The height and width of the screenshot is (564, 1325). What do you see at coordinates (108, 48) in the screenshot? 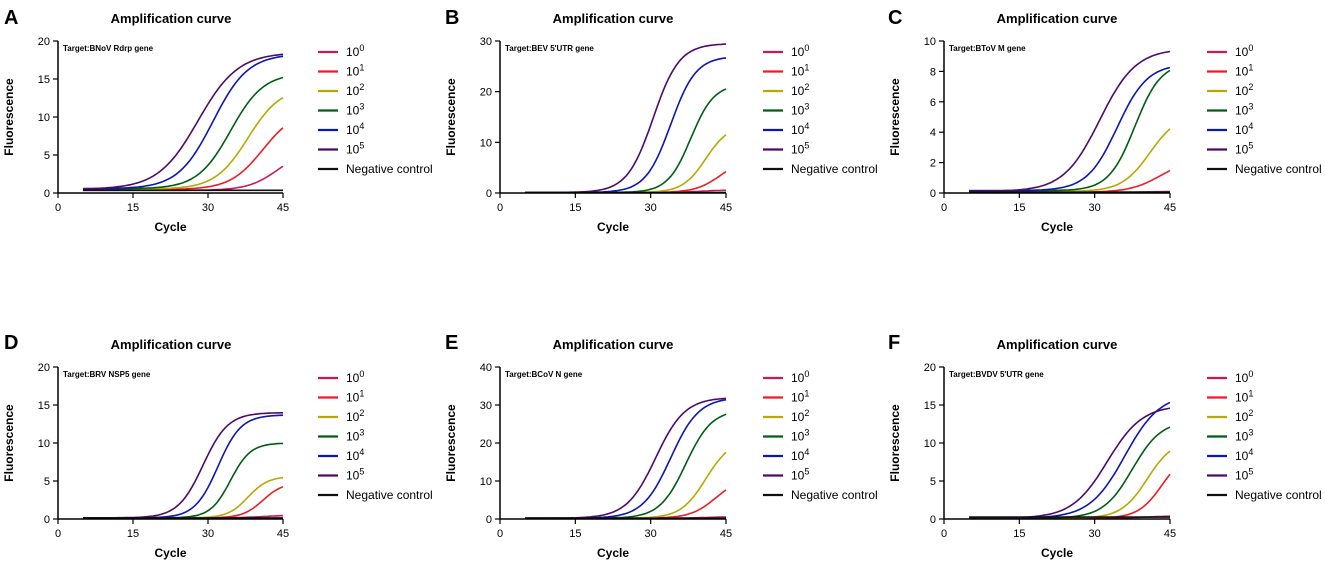
I see `target-annotation: Target:BNoV Rdrp gene` at bounding box center [108, 48].